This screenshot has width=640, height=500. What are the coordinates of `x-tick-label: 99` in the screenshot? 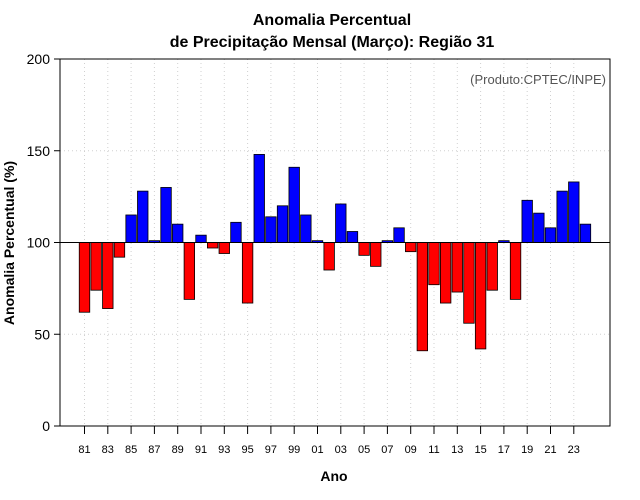 It's located at (294, 450).